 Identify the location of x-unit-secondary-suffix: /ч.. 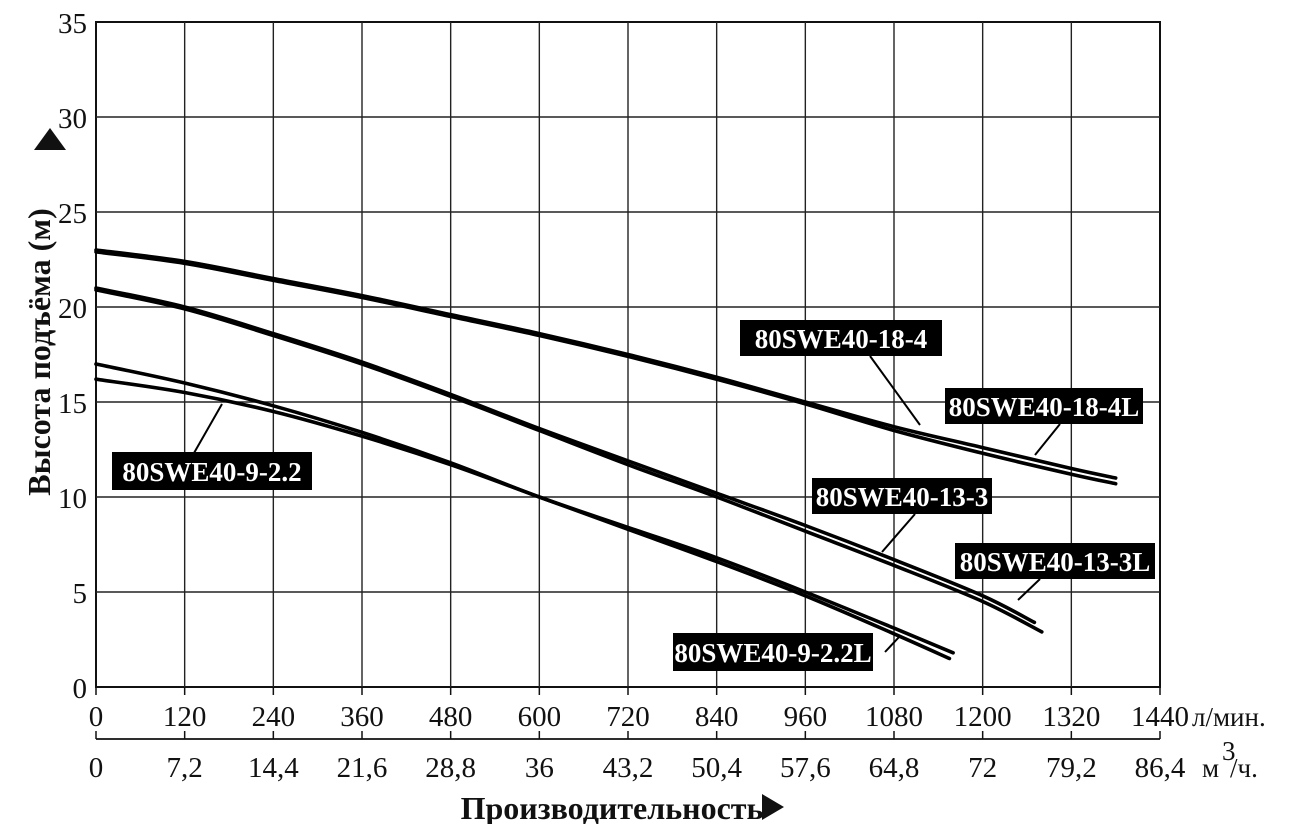
(1244, 768).